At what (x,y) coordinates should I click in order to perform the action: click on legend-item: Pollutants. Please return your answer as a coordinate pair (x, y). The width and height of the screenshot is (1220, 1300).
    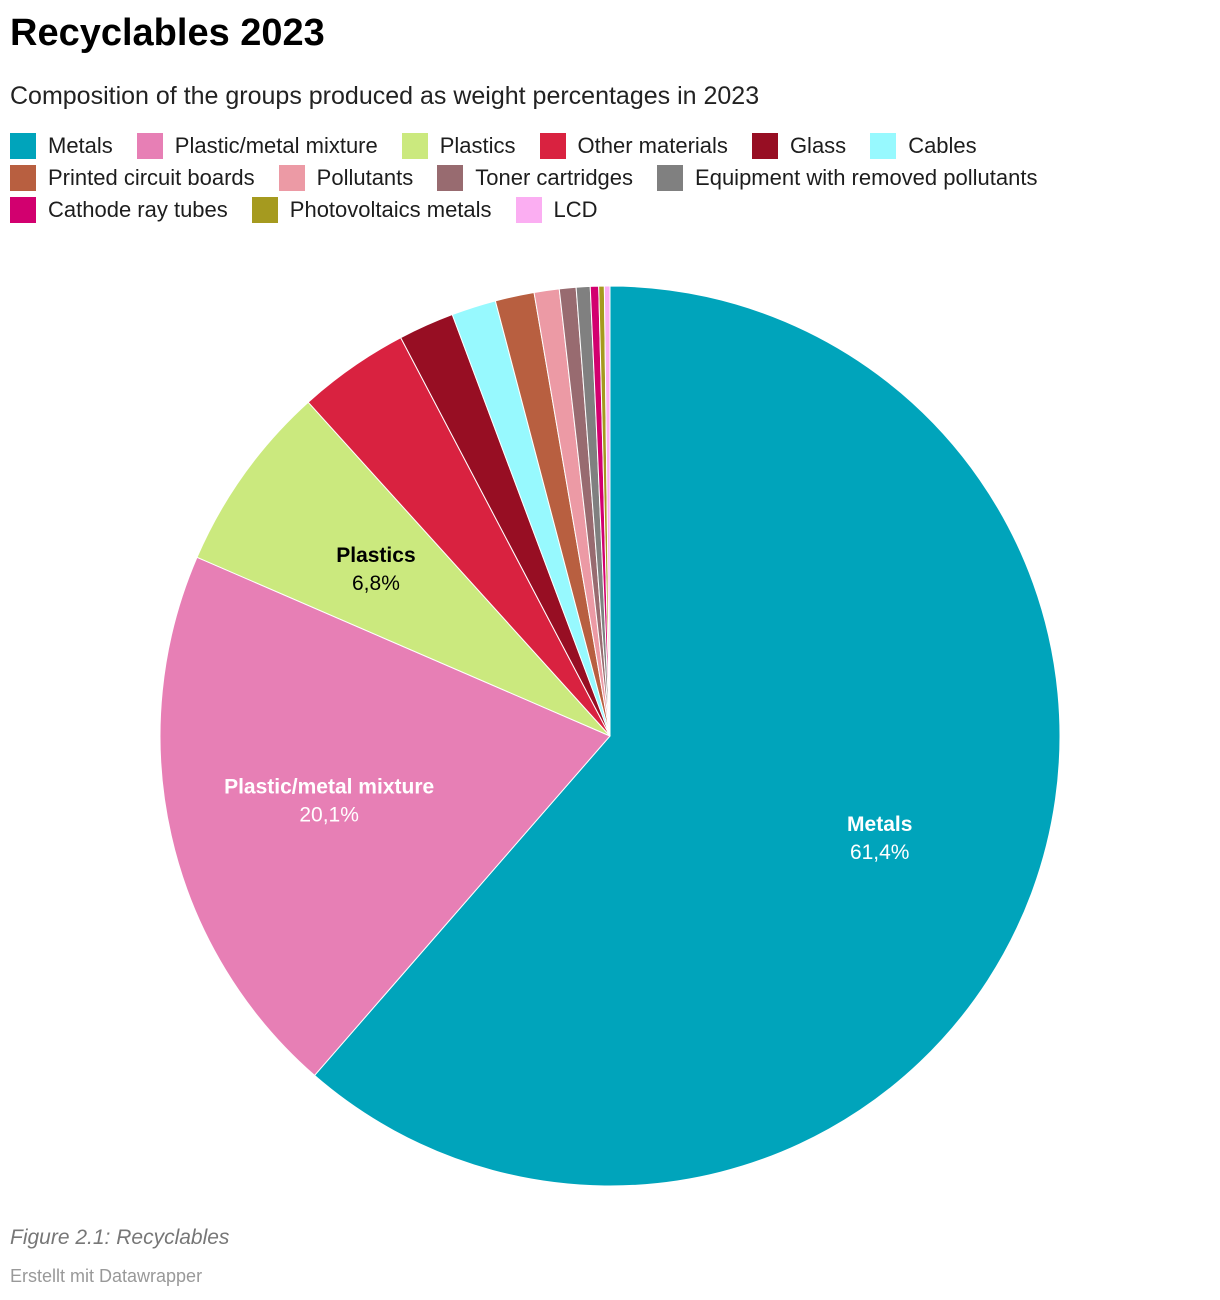
    Looking at the image, I should click on (346, 178).